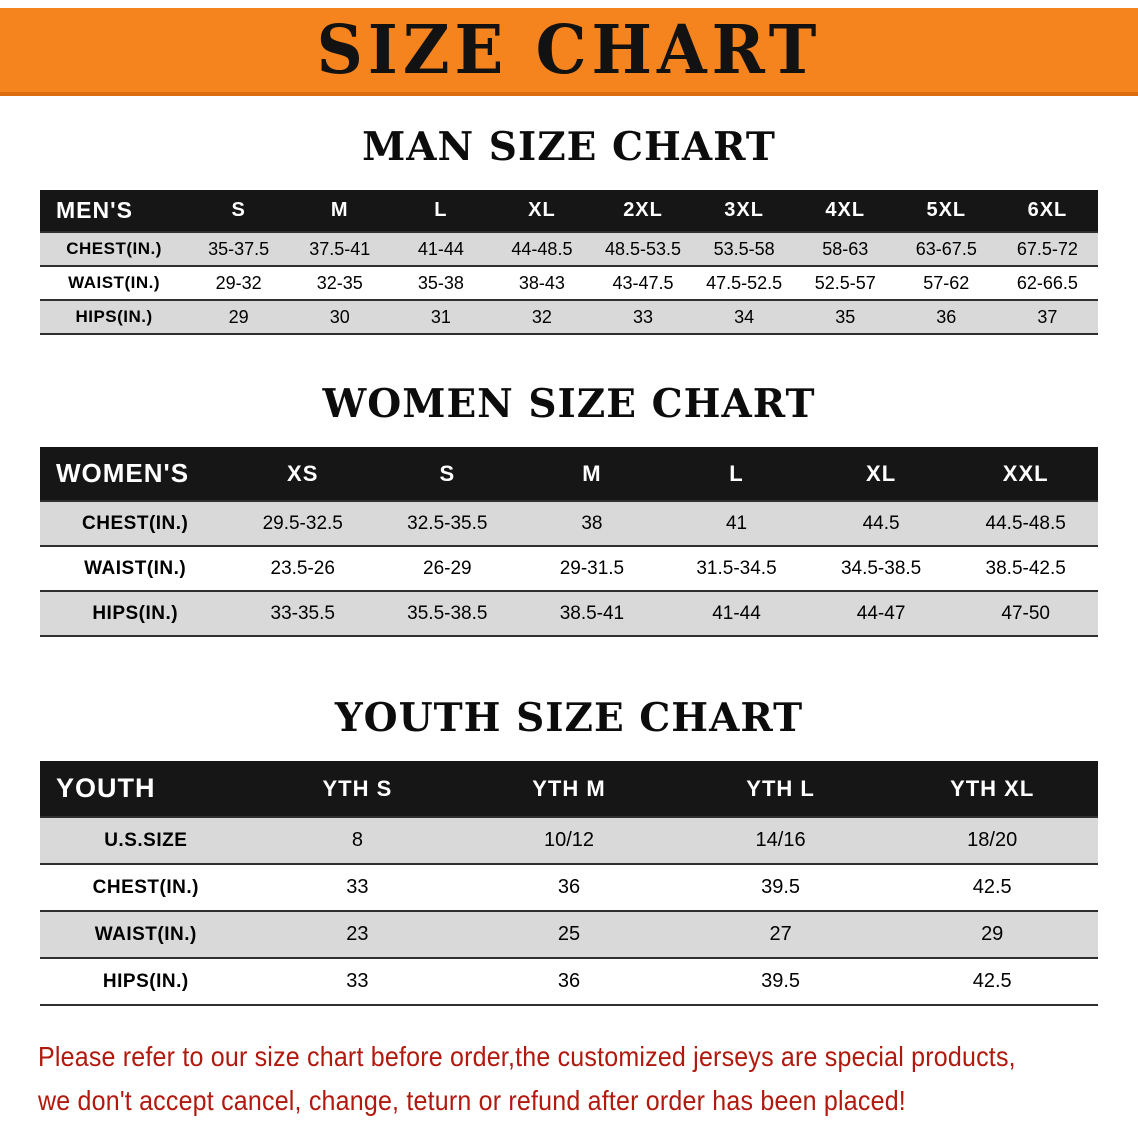  Describe the element at coordinates (992, 840) in the screenshot. I see `value-cell: 18/20` at that location.